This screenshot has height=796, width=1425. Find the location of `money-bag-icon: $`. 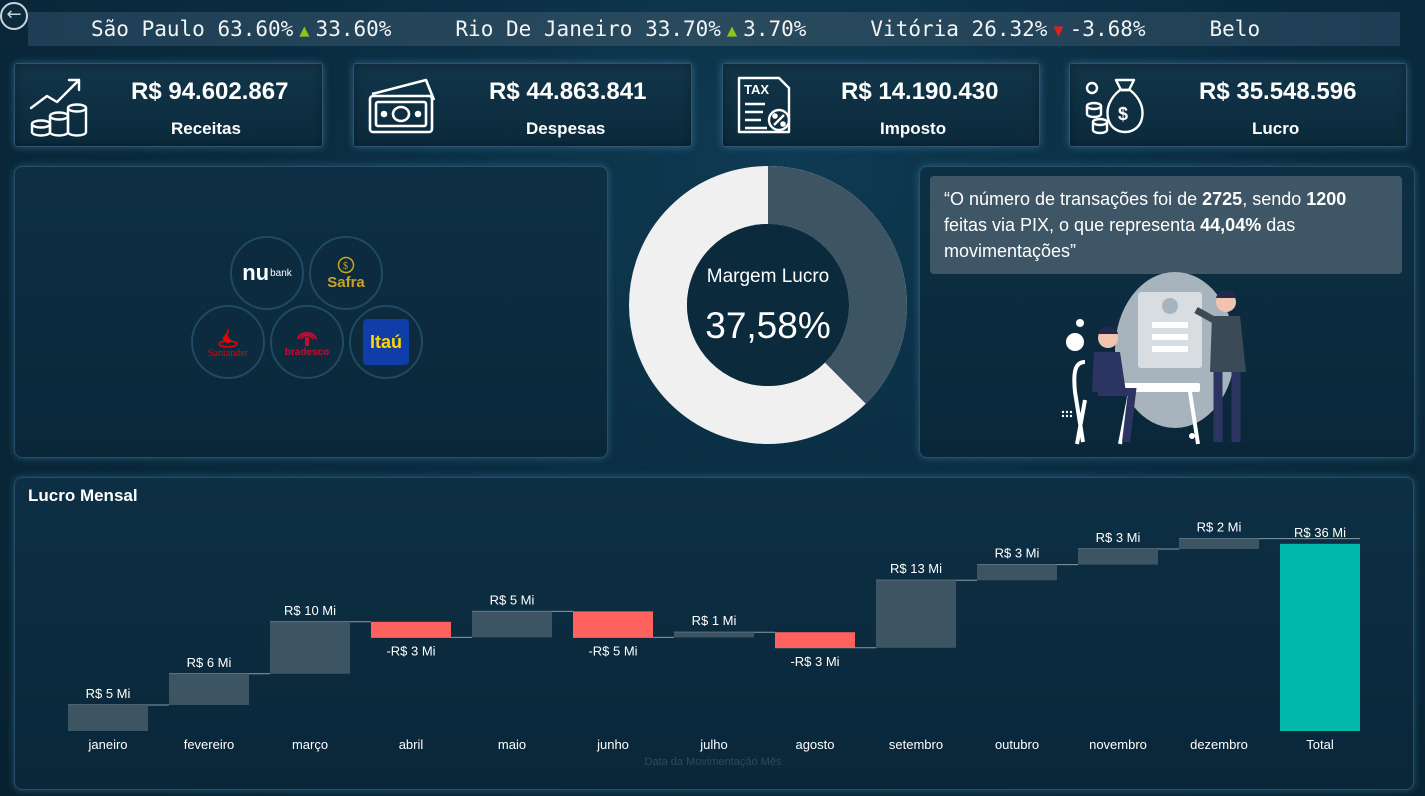

money-bag-icon: $ is located at coordinates (1114, 106).